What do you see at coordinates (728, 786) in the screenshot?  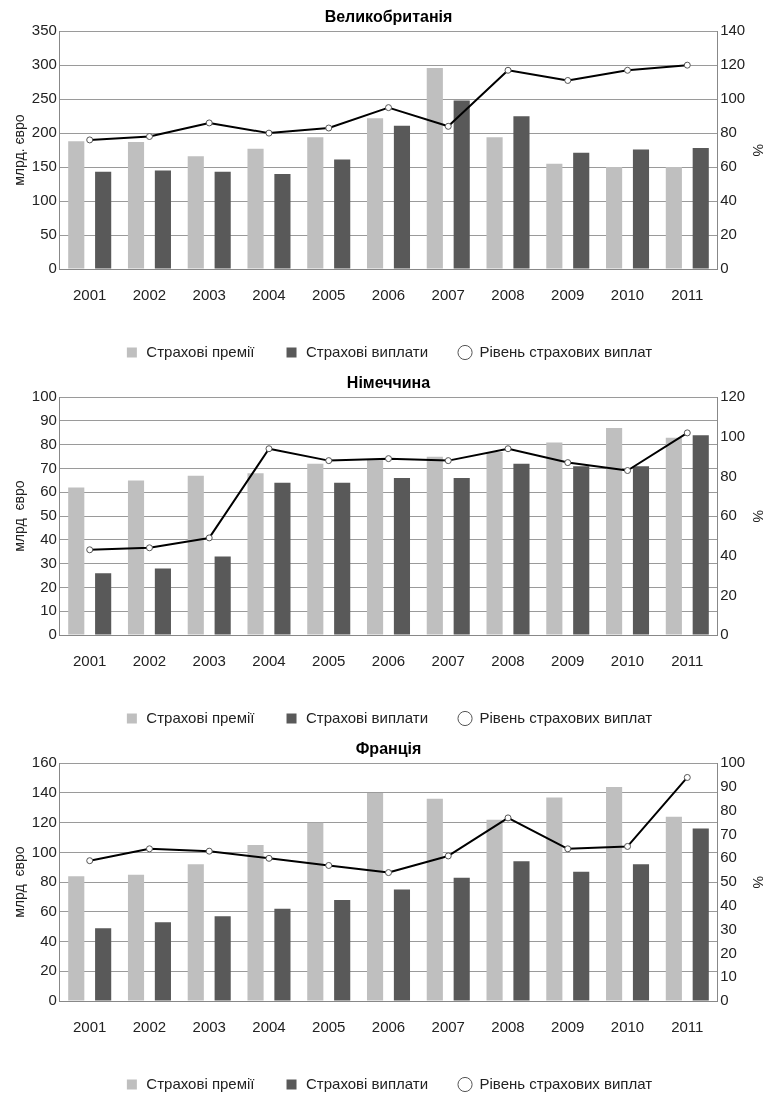 I see `y2-tick-label: 90` at bounding box center [728, 786].